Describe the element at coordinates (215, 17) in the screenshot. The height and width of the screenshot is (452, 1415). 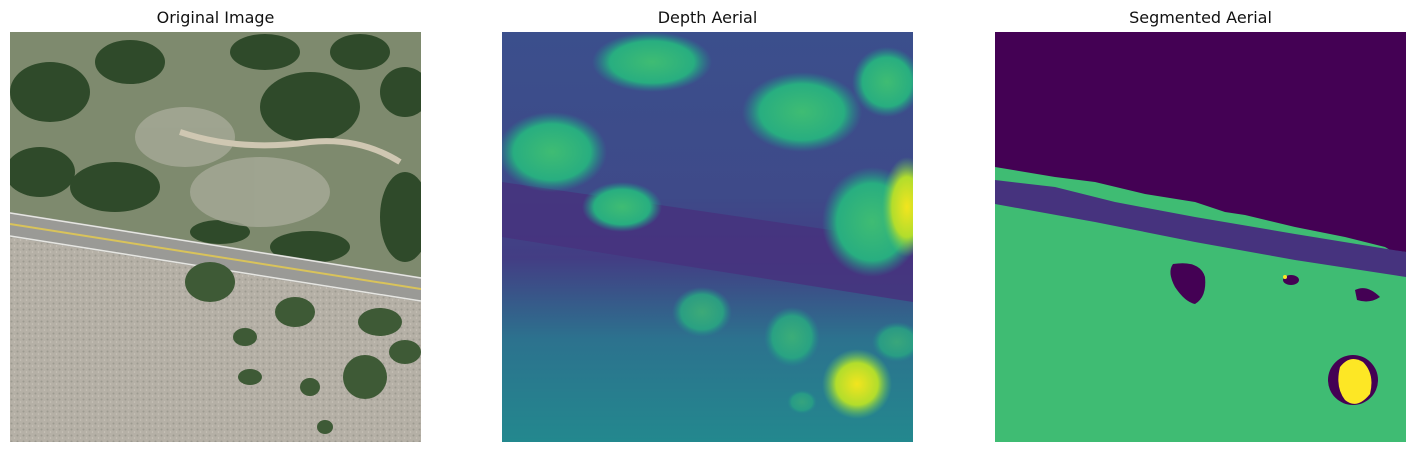
I see `panel-title: Original Image` at that location.